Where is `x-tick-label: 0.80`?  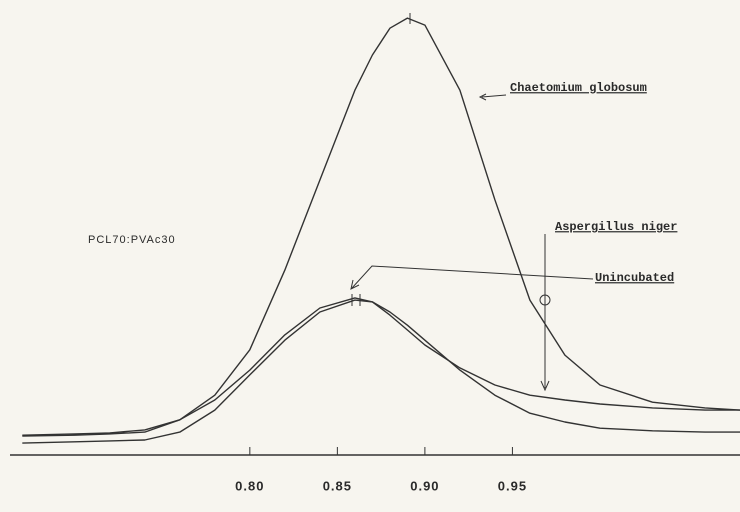 x-tick-label: 0.80 is located at coordinates (249, 485).